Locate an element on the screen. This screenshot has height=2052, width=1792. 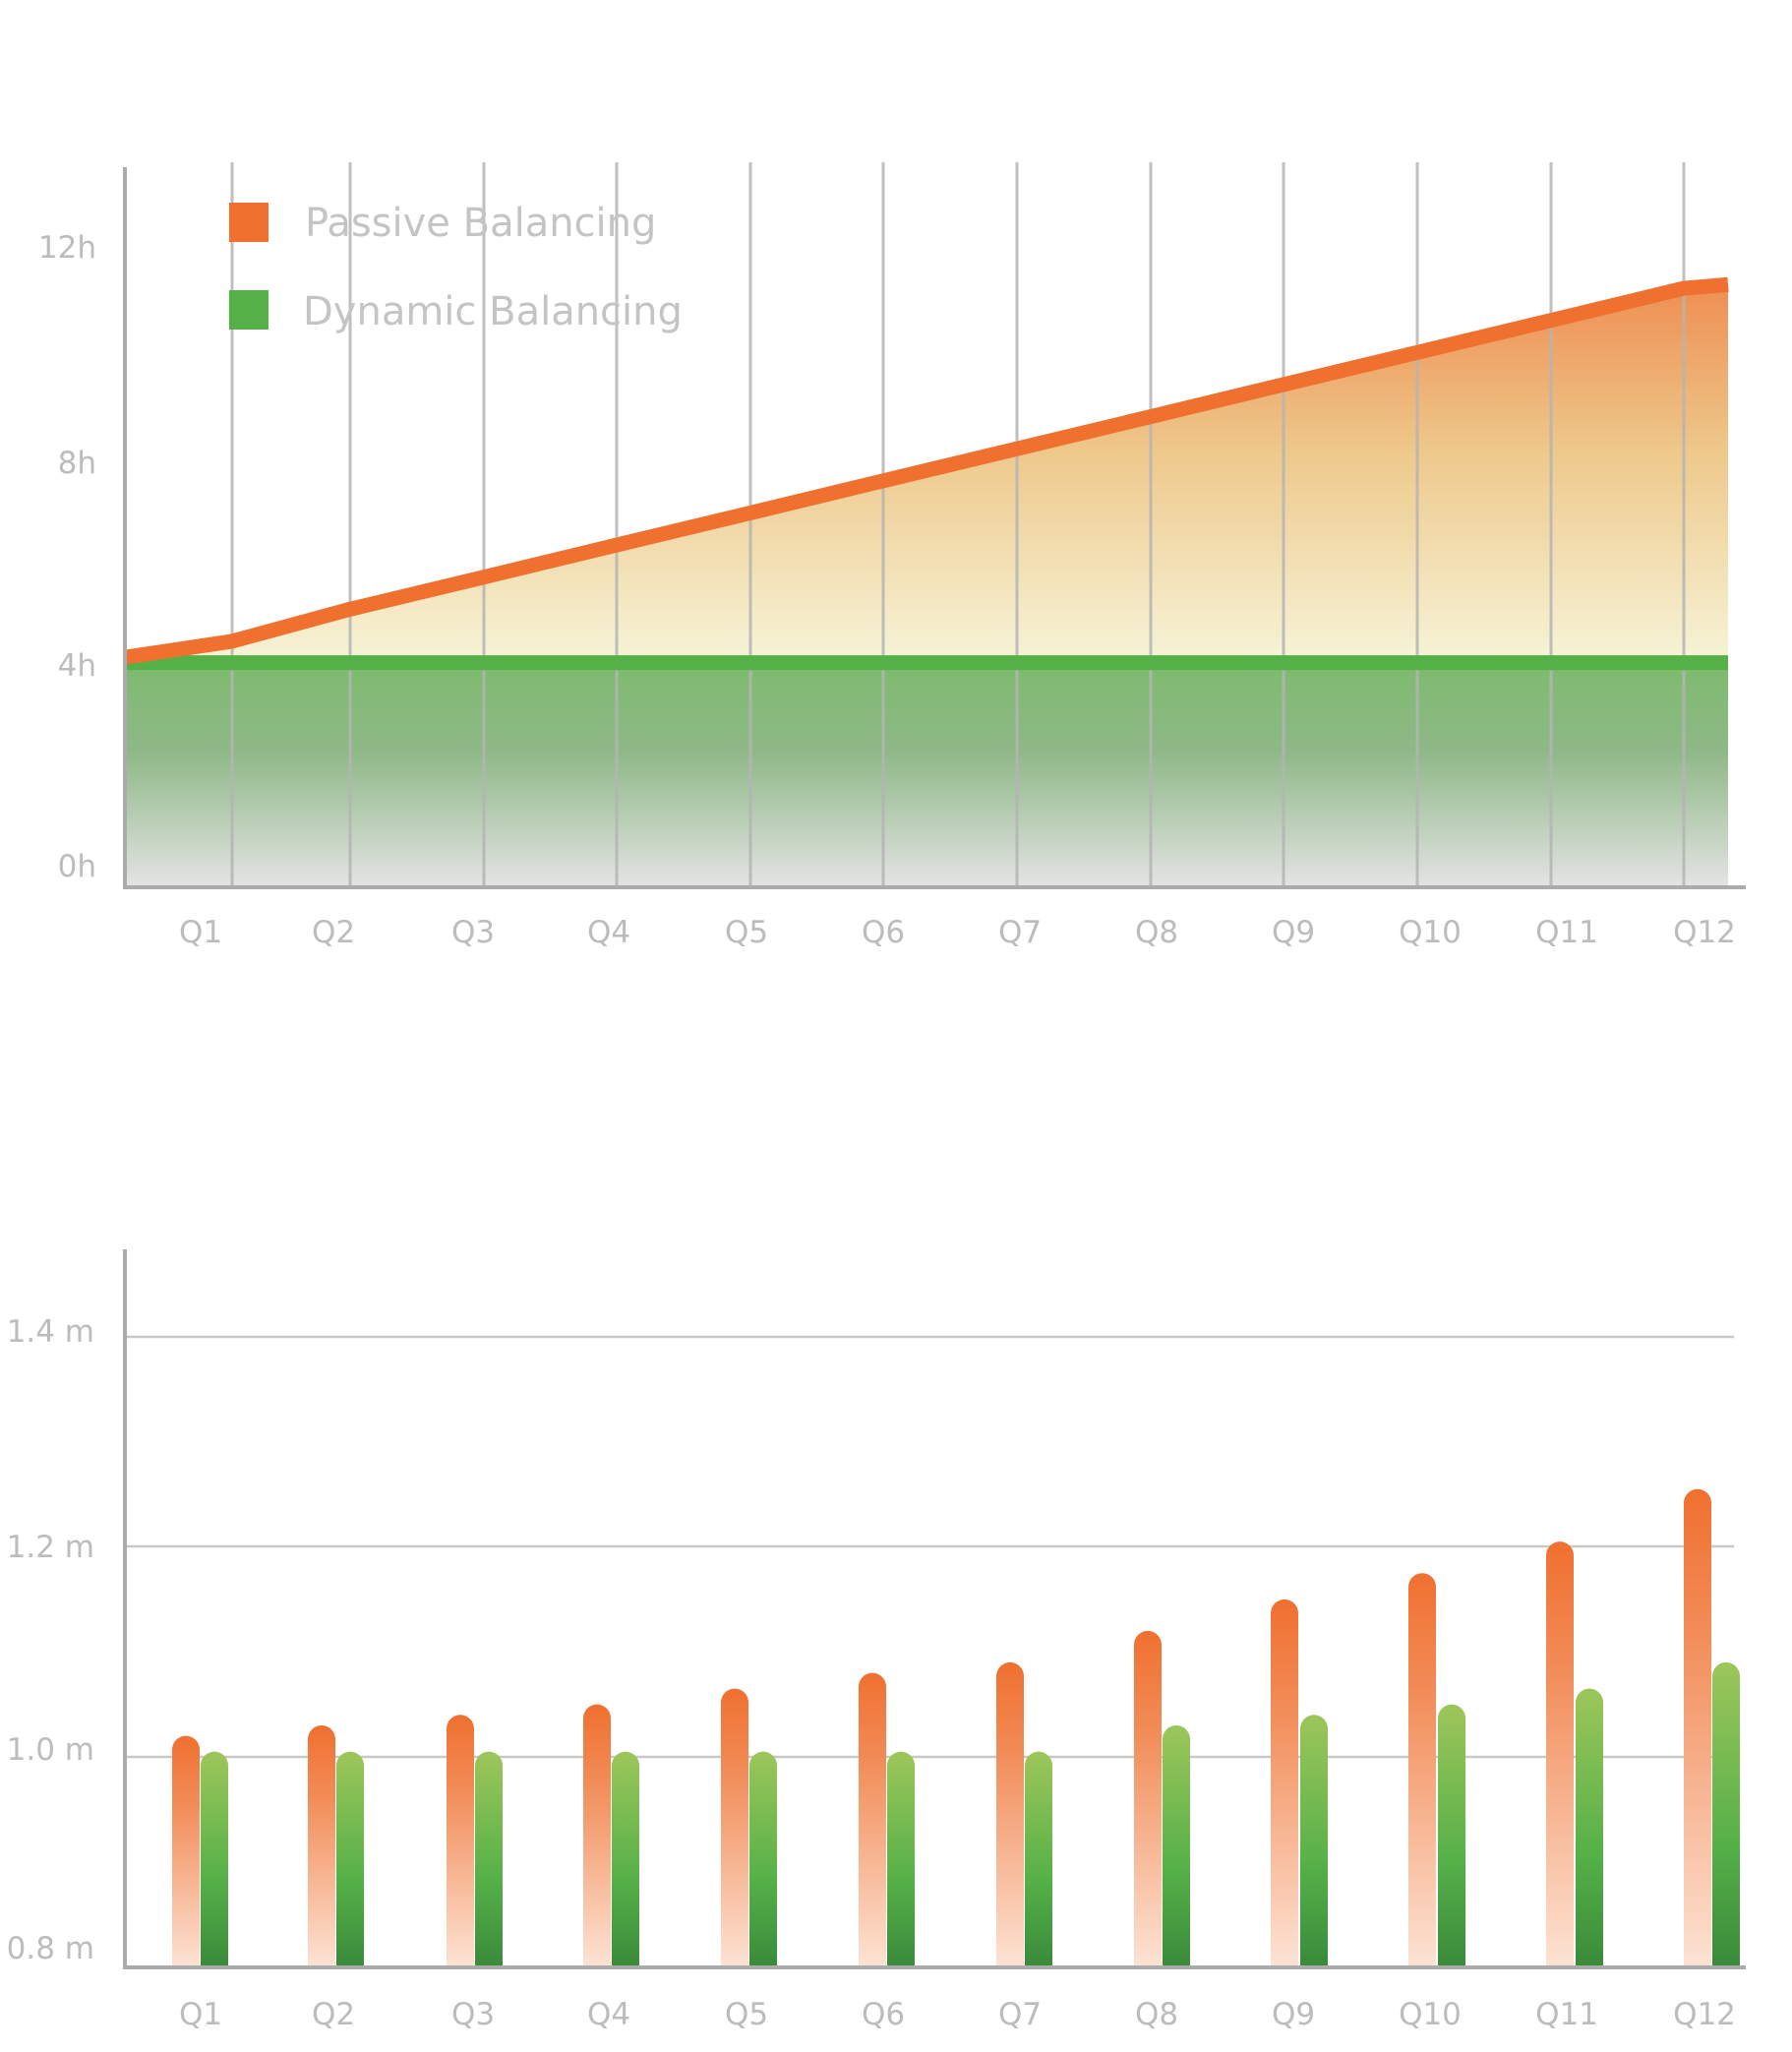
dynamic-bar-q8 is located at coordinates (1176, 1845).